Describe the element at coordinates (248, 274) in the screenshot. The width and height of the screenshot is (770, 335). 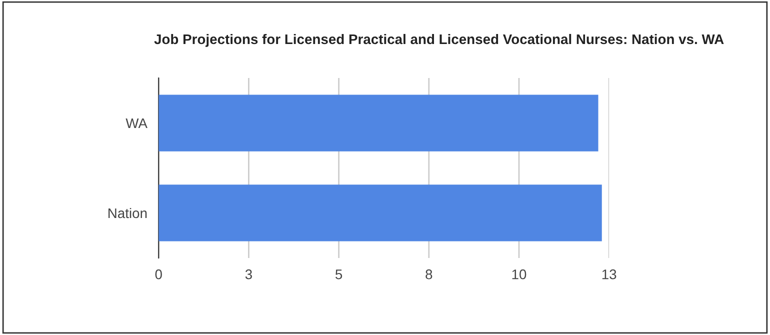
I see `x-tick-label: 3` at that location.